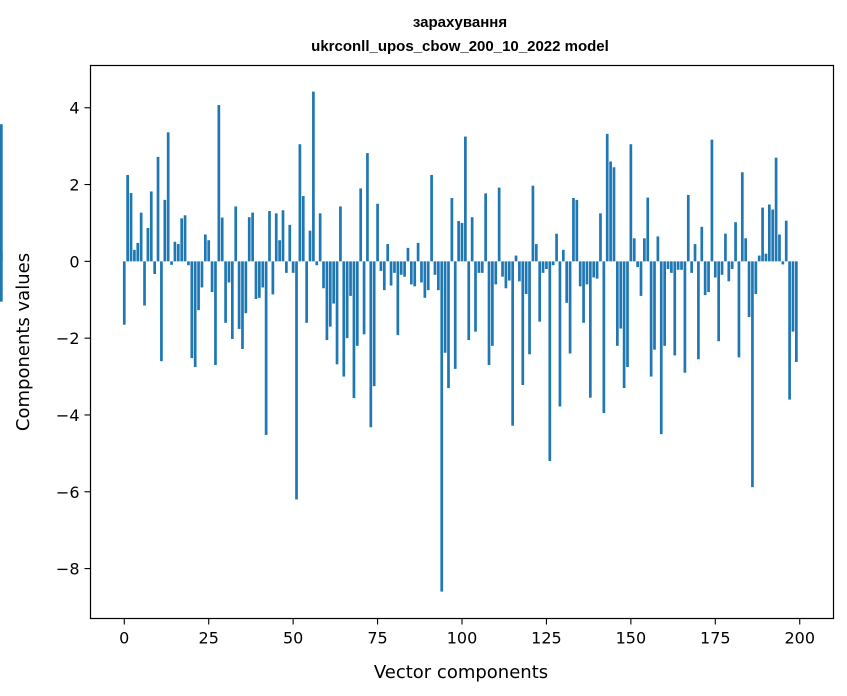 The image size is (847, 696). Describe the element at coordinates (467, 633) in the screenshot. I see `x-axis-ticks: 0 25 50 75 100 125 150 175 200` at that location.